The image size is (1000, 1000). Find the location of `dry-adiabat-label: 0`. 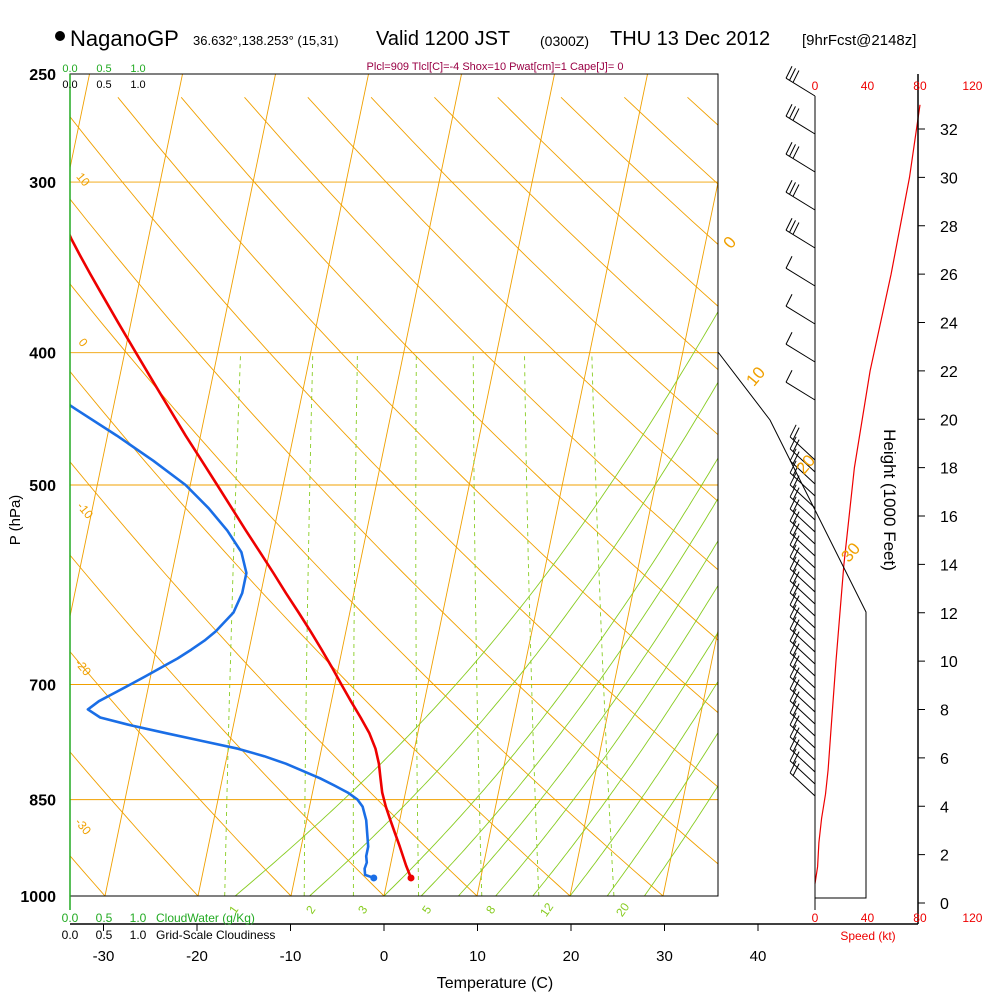

dry-adiabat-label: 0 is located at coordinates (83, 342).